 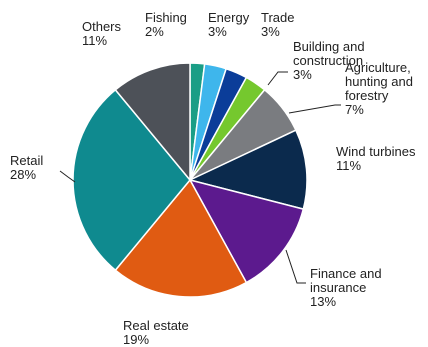 I want to click on slice-label-line: Building and, so click(x=329, y=46).